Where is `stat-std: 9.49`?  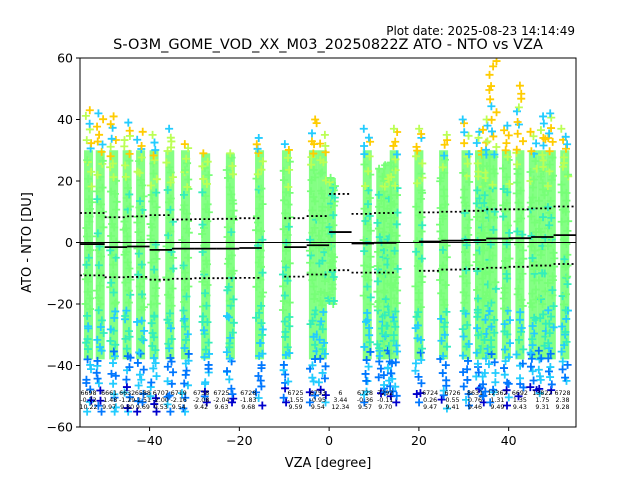
stat-std: 9.49 is located at coordinates (497, 407).